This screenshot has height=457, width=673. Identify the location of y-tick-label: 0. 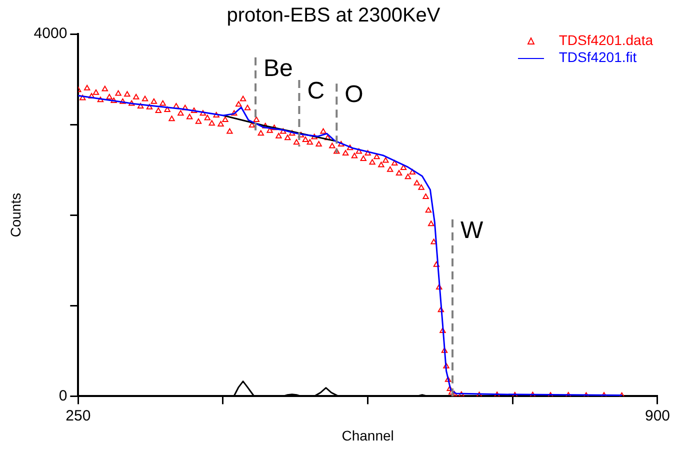
(63, 395).